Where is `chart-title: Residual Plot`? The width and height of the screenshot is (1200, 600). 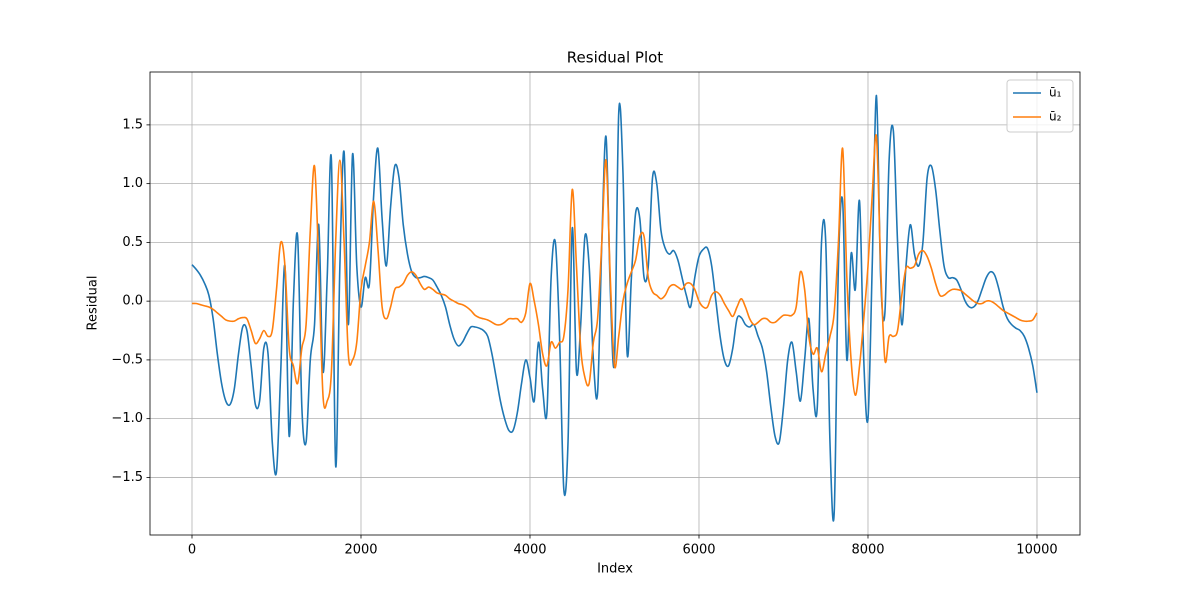
chart-title: Residual Plot is located at coordinates (615, 58).